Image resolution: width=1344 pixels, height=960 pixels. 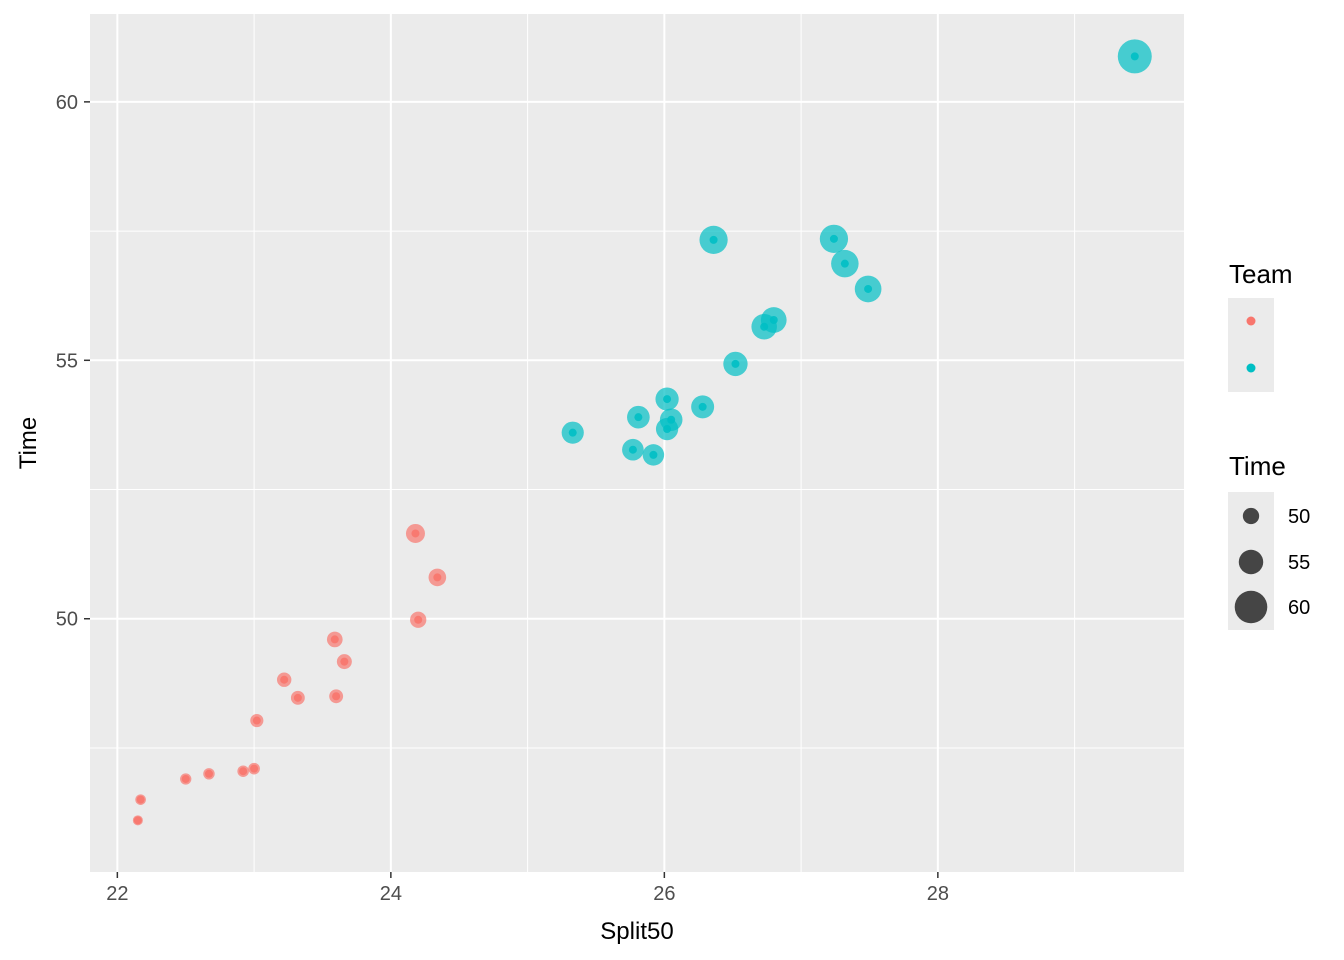 What do you see at coordinates (1261, 274) in the screenshot?
I see `legend-team-title: Team` at bounding box center [1261, 274].